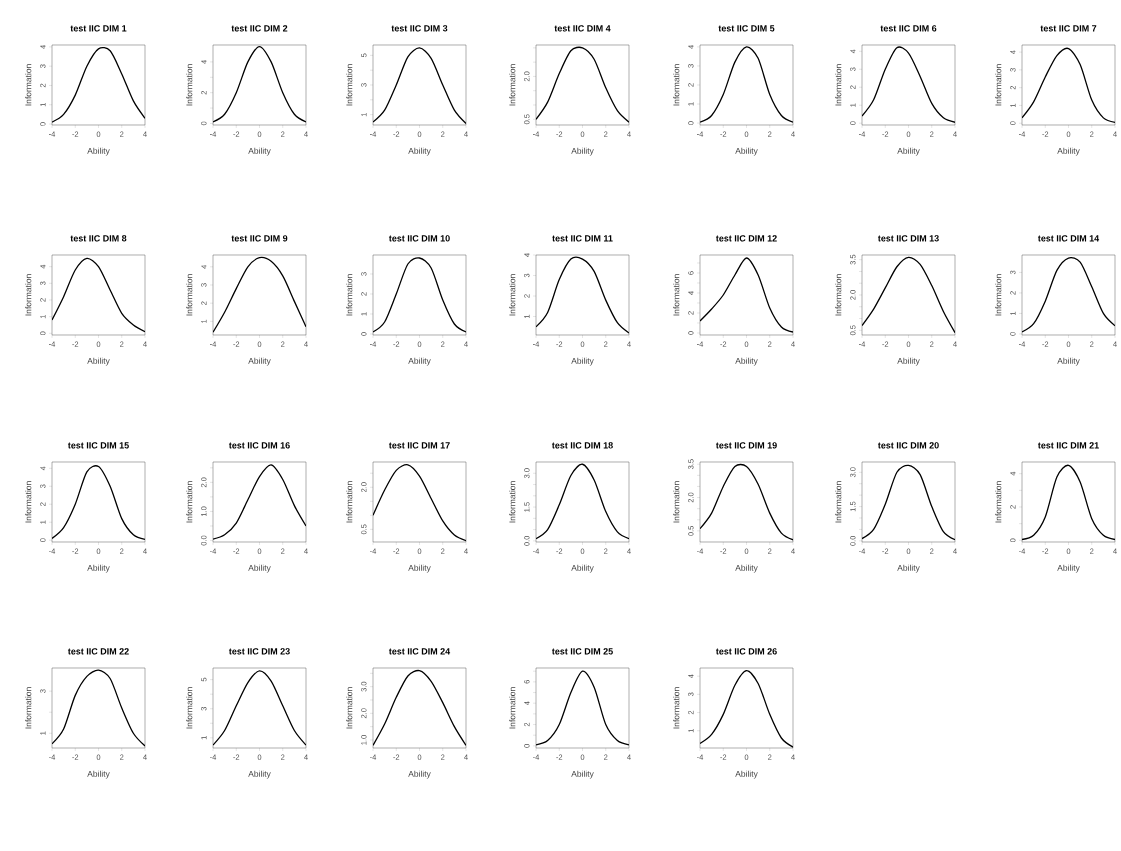 The width and height of the screenshot is (1121, 851). I want to click on chart-title: test IIC DIM 25, so click(582, 651).